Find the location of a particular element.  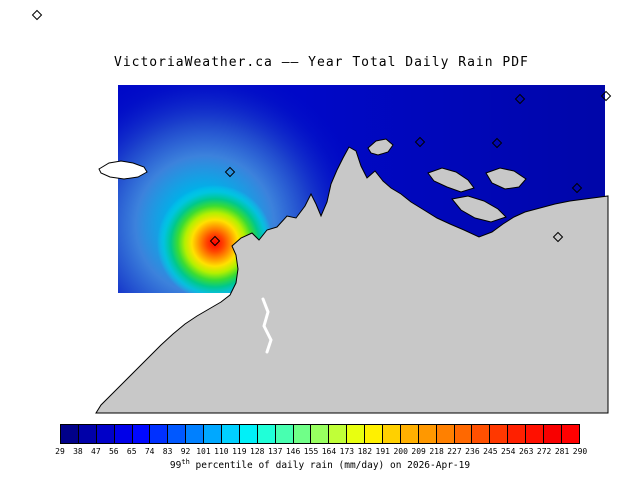

caption-prefix: 99 is located at coordinates (175, 466).